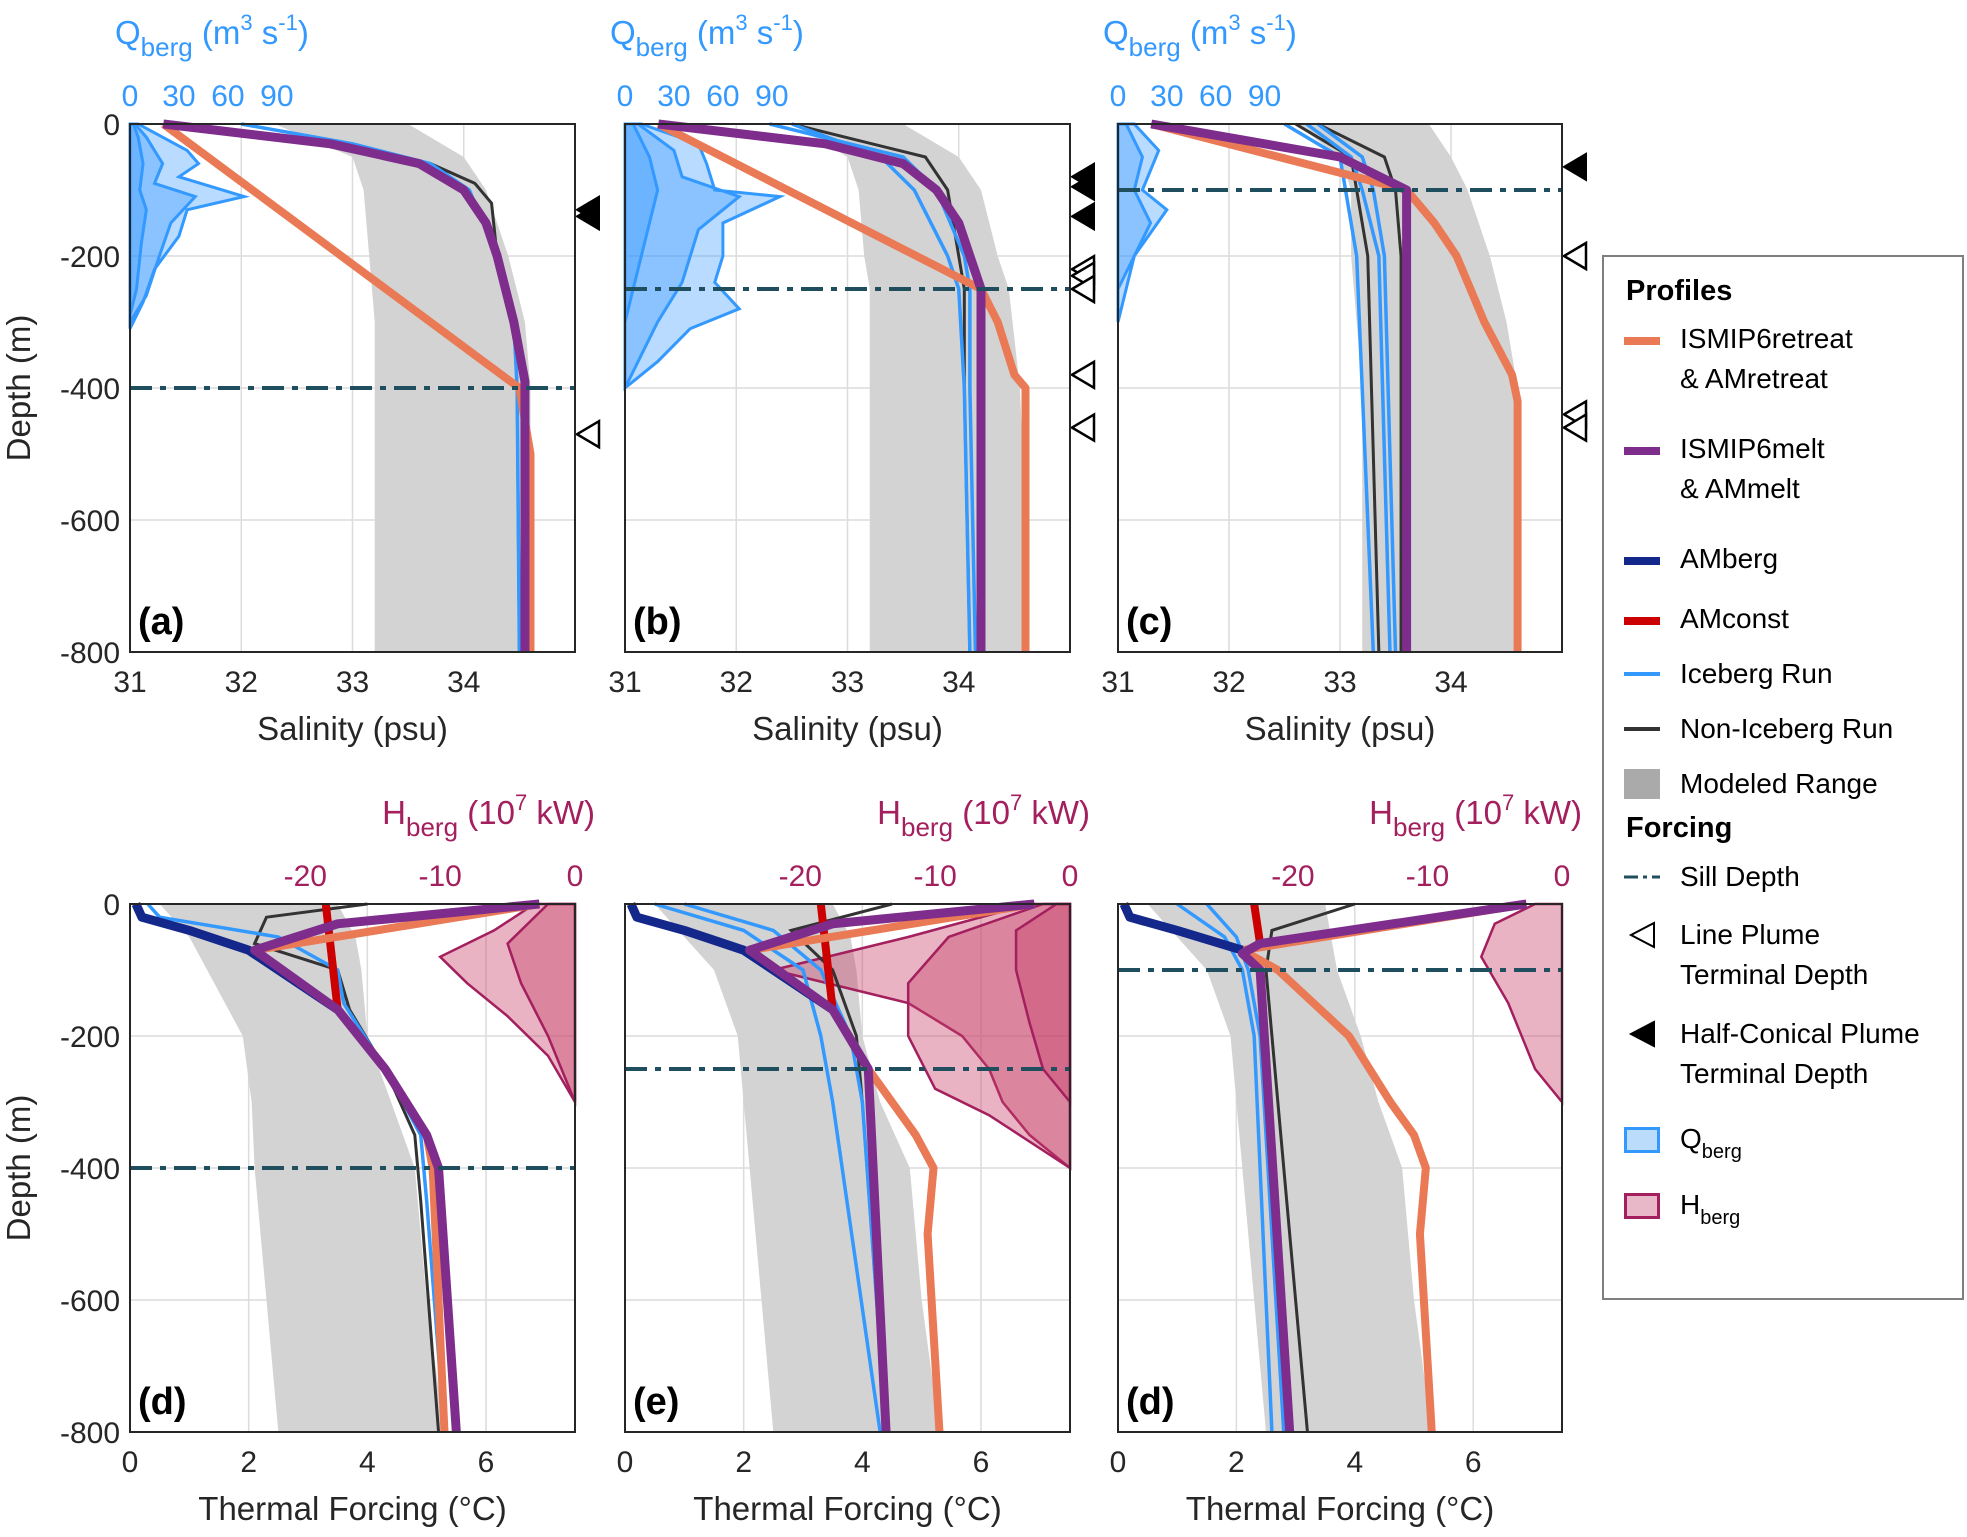  Describe the element at coordinates (1642, 1036) in the screenshot. I see `filled-triangle-icon` at that location.